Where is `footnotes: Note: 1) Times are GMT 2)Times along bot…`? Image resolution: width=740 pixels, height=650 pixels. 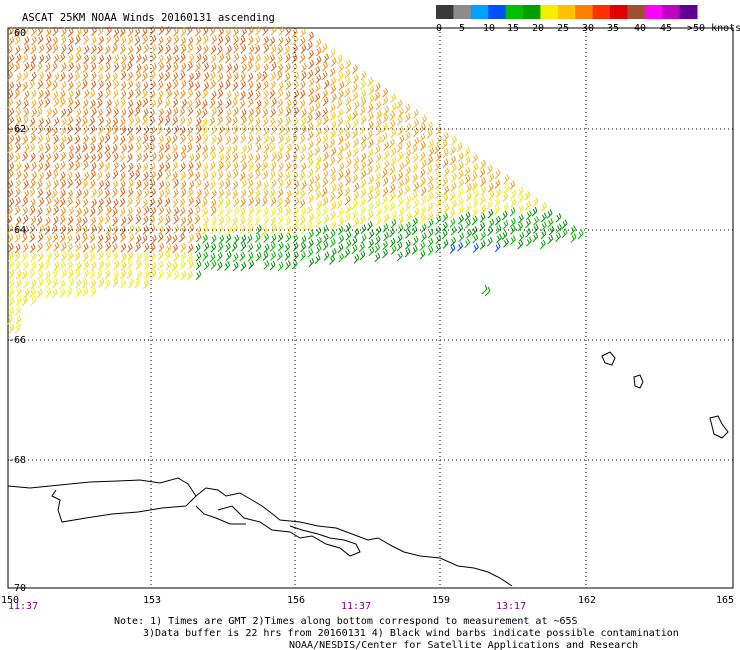 footnotes: Note: 1) Times are GMT 2)Times along bot… is located at coordinates (396, 633).